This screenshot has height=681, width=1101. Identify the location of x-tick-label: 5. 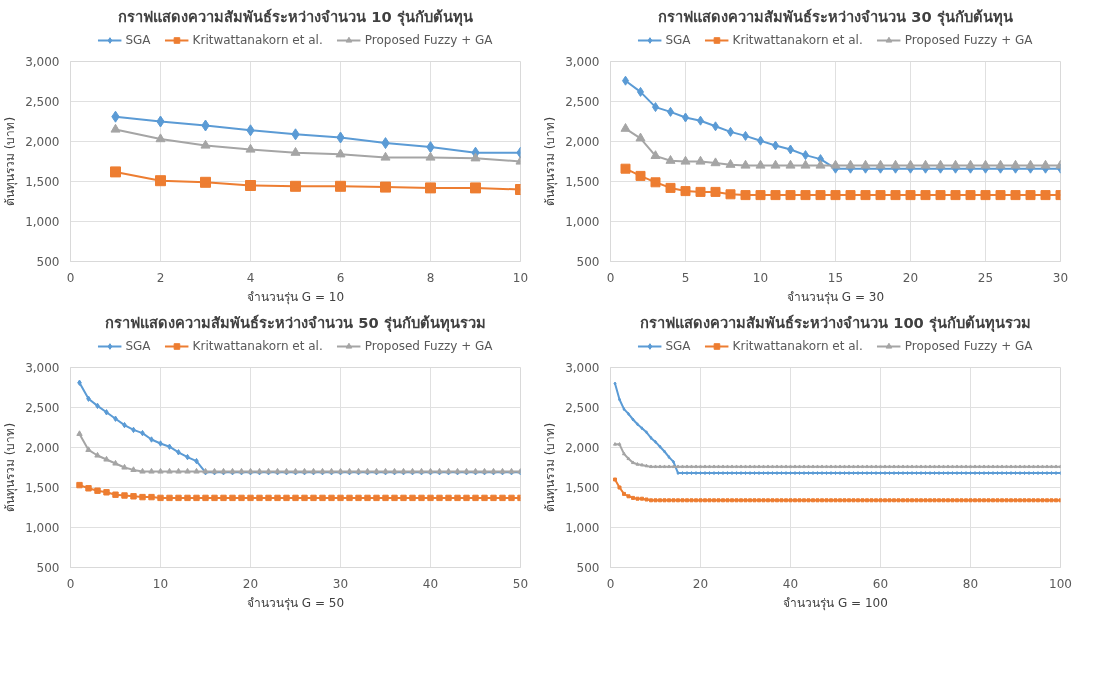
(685, 277).